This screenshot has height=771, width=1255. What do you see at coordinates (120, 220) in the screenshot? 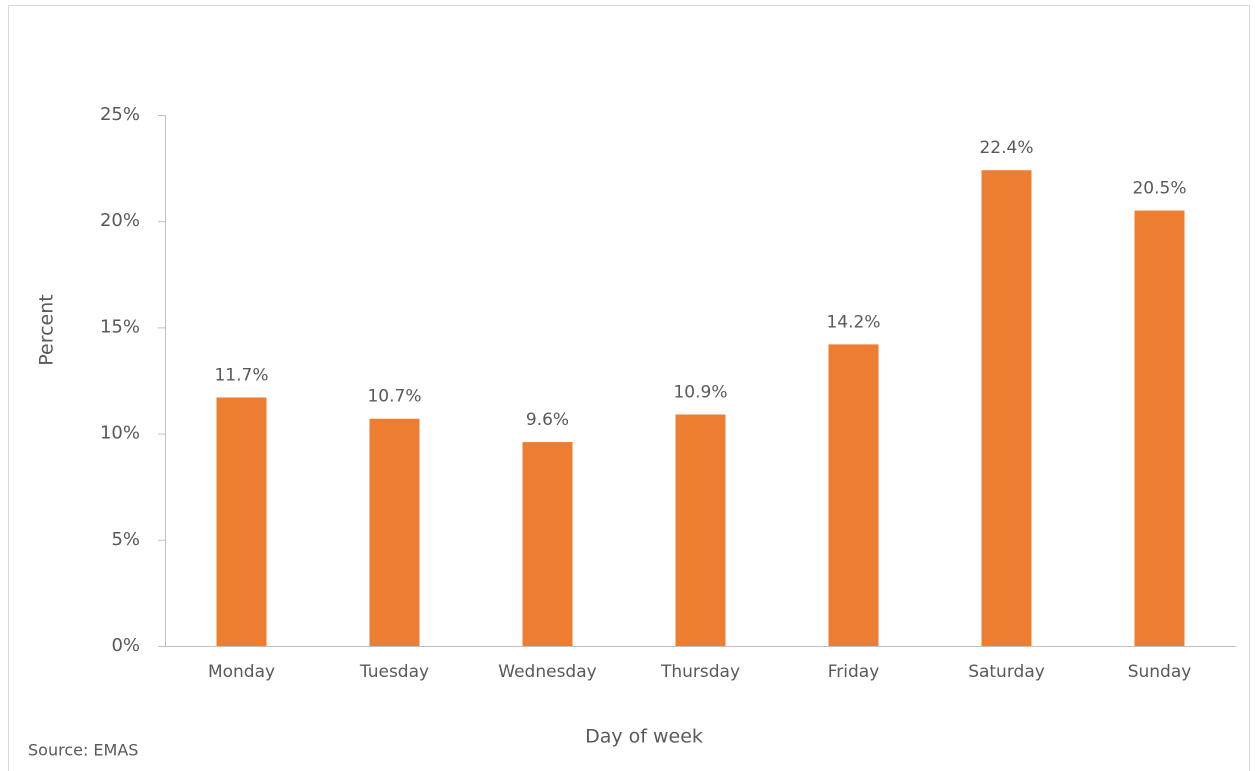
I see `y-tick-label: 20%` at bounding box center [120, 220].